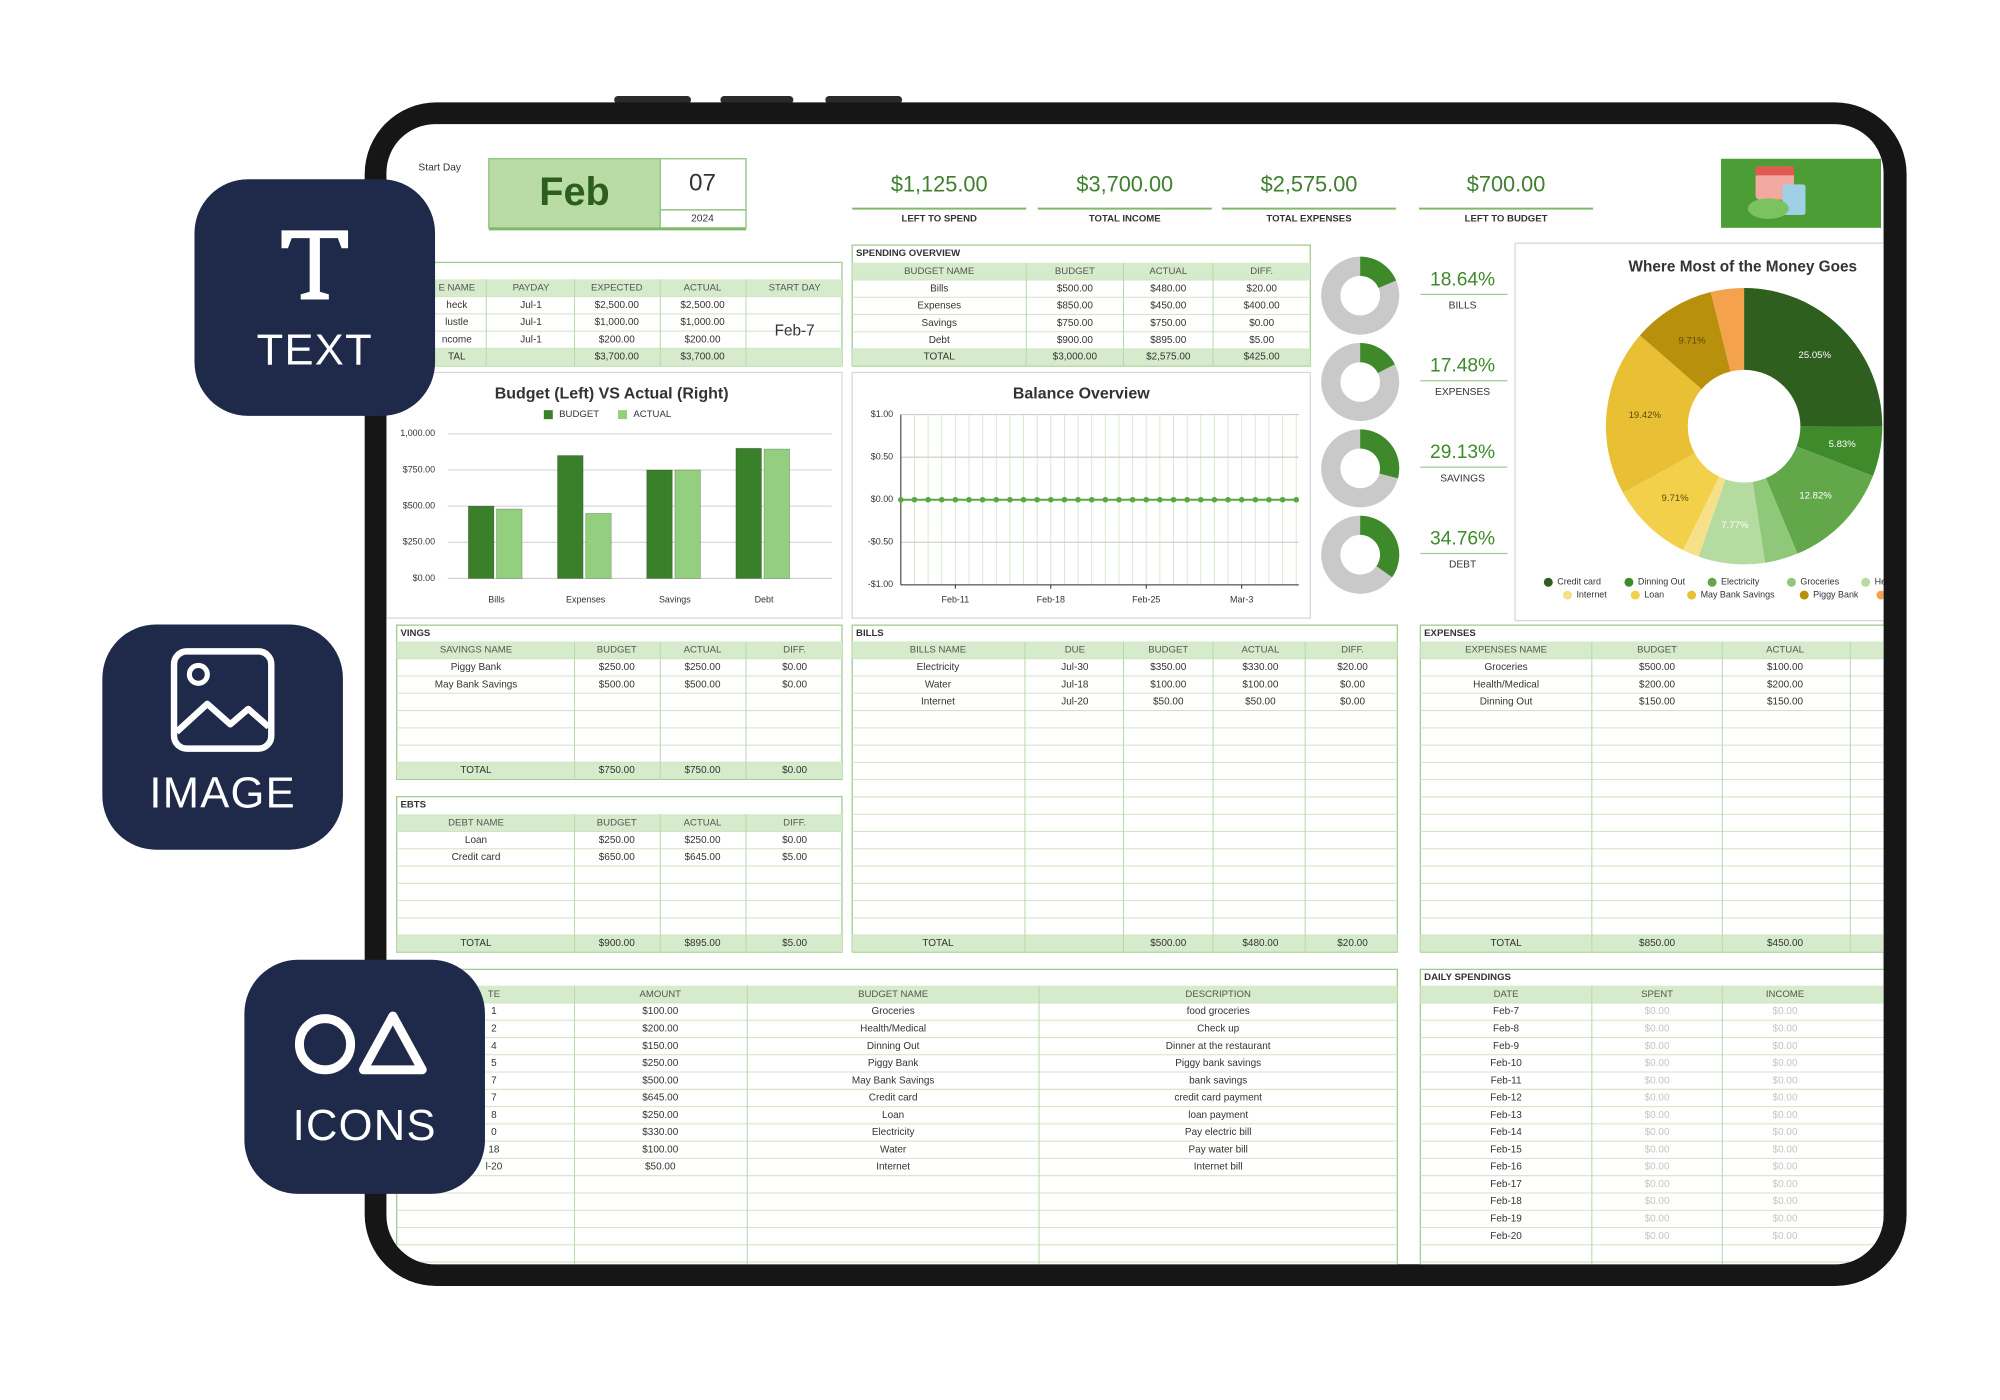 Image resolution: width=2000 pixels, height=1400 pixels. What do you see at coordinates (1352, 650) in the screenshot?
I see `table-header: DIFF.` at bounding box center [1352, 650].